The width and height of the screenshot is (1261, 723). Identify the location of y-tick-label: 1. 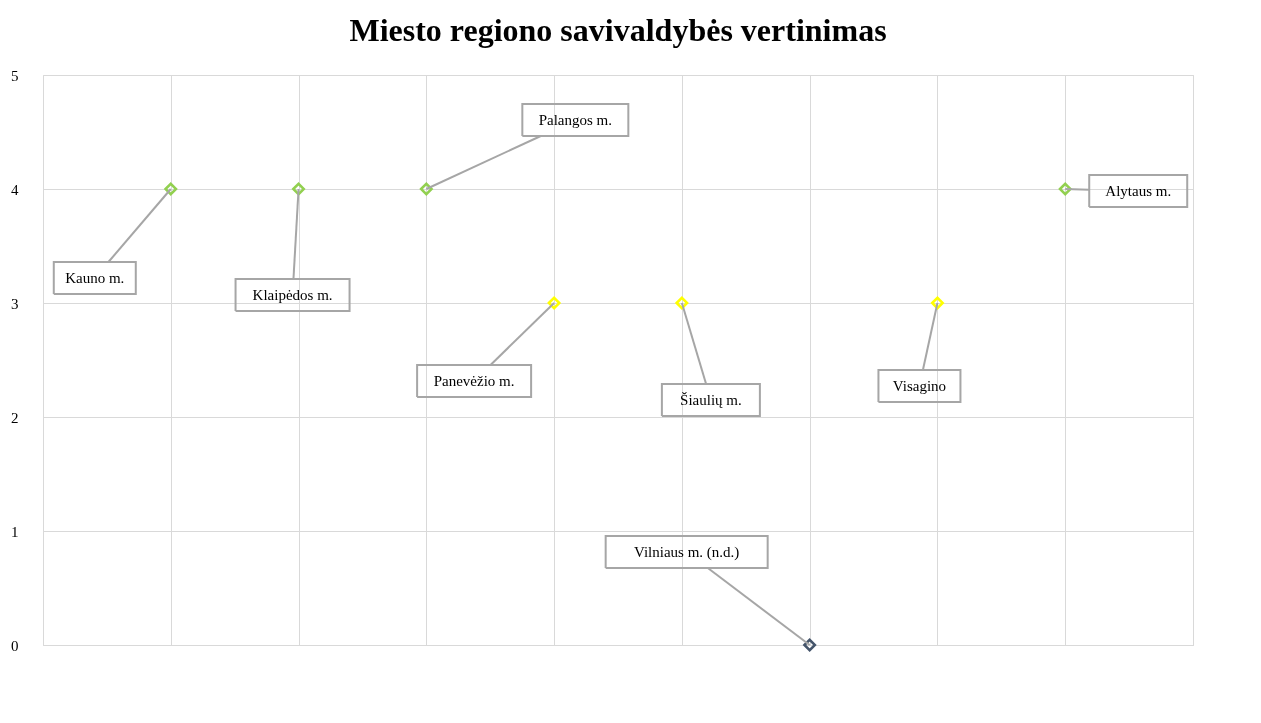
(15, 531).